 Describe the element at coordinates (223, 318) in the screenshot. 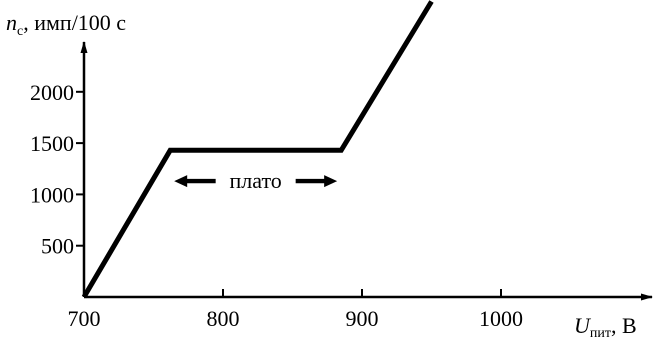

I see `x-tick-label: 800` at that location.